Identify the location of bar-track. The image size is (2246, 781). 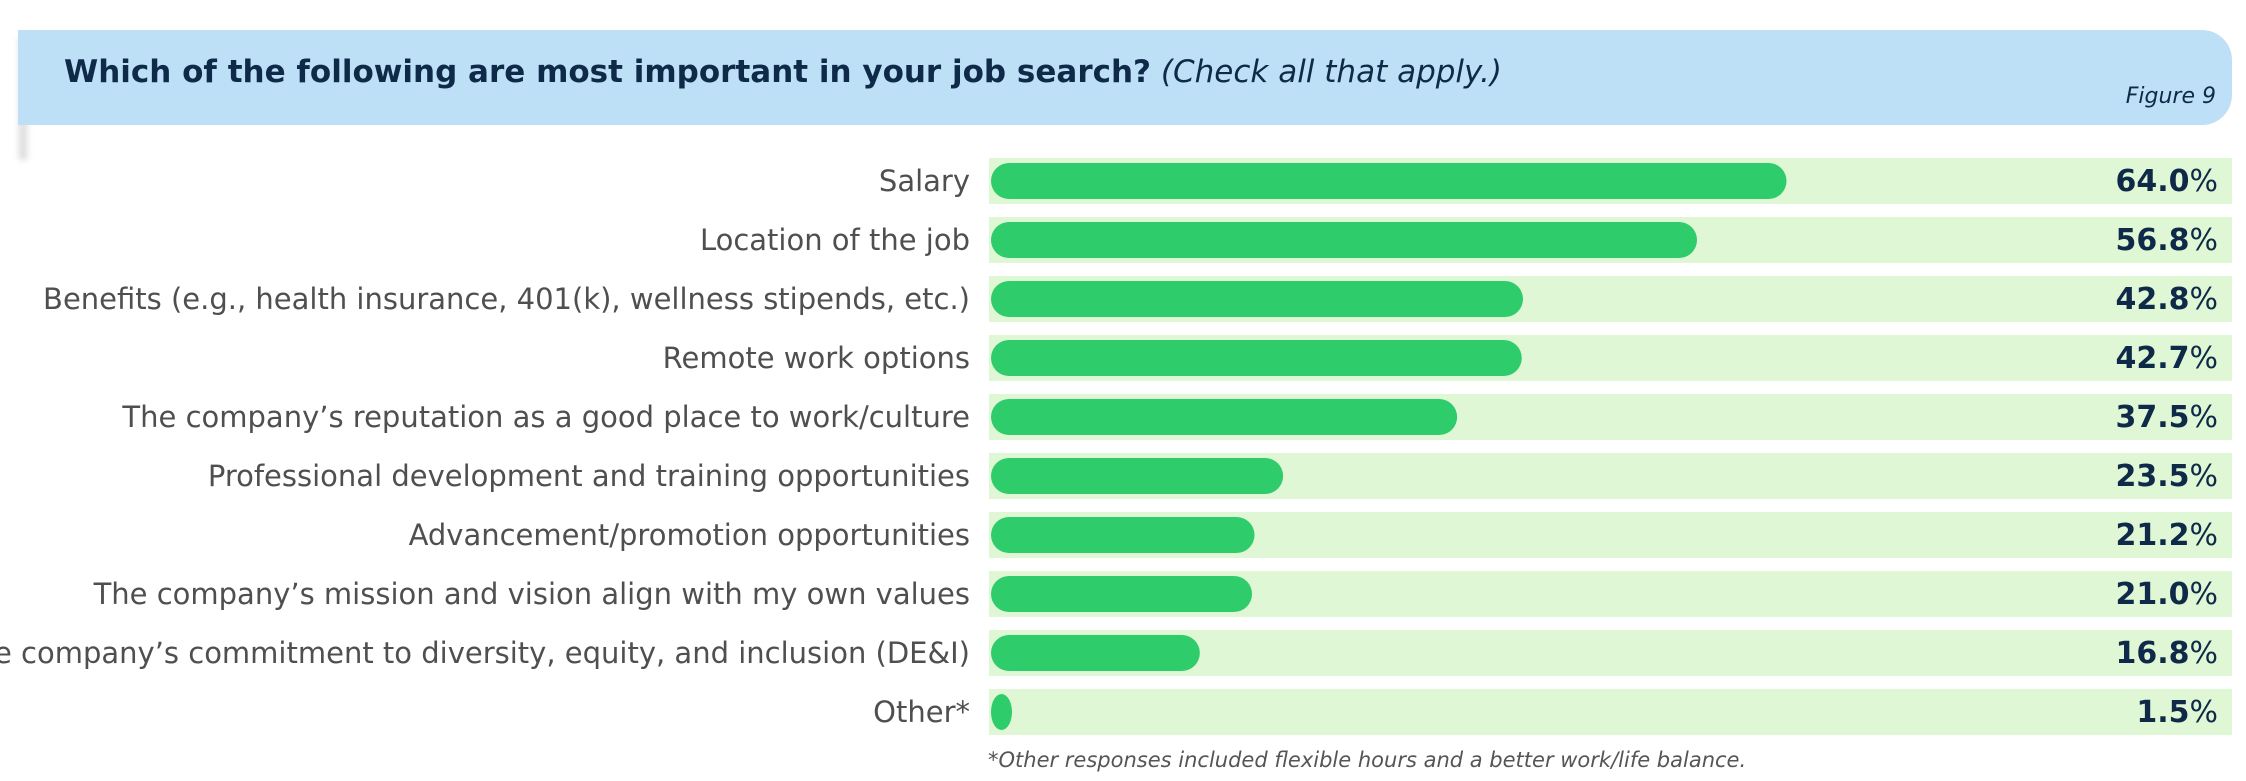
(1610, 712).